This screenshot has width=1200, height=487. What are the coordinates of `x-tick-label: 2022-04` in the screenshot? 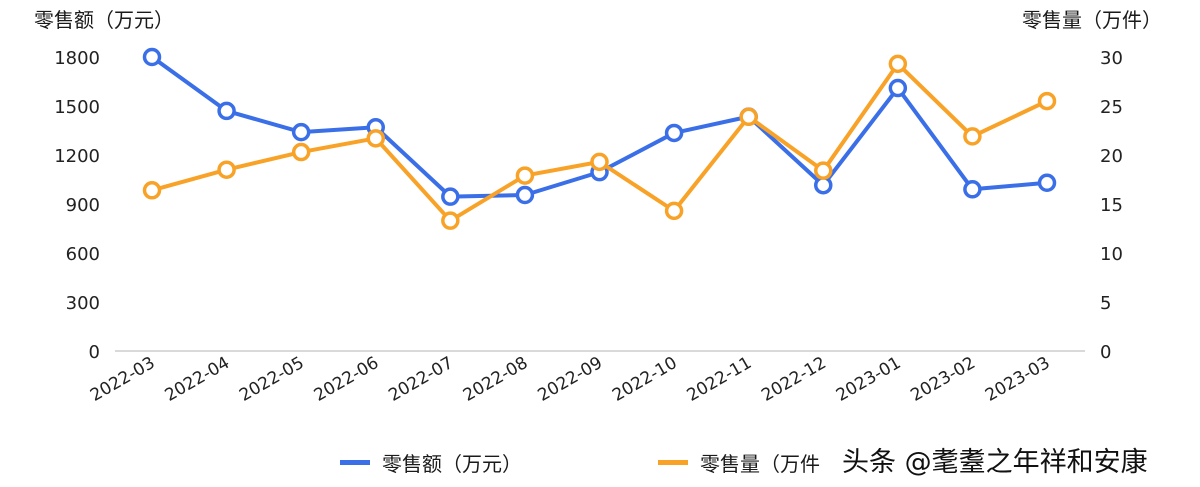 It's located at (198, 379).